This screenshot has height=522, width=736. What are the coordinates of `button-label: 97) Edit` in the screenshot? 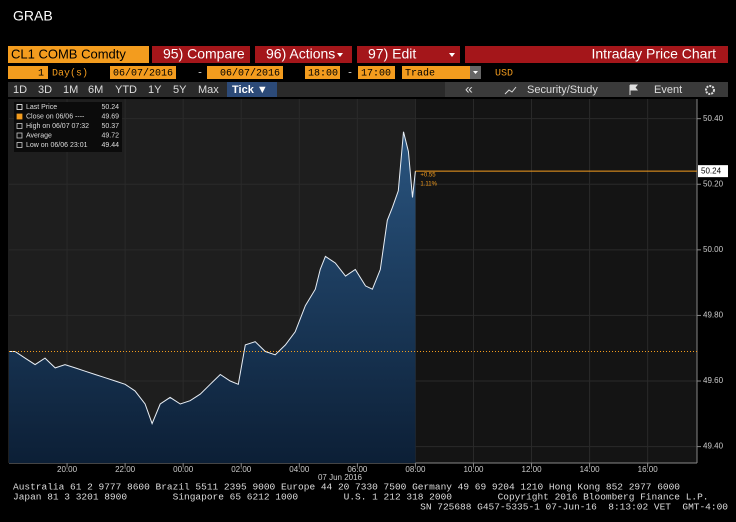 It's located at (392, 54).